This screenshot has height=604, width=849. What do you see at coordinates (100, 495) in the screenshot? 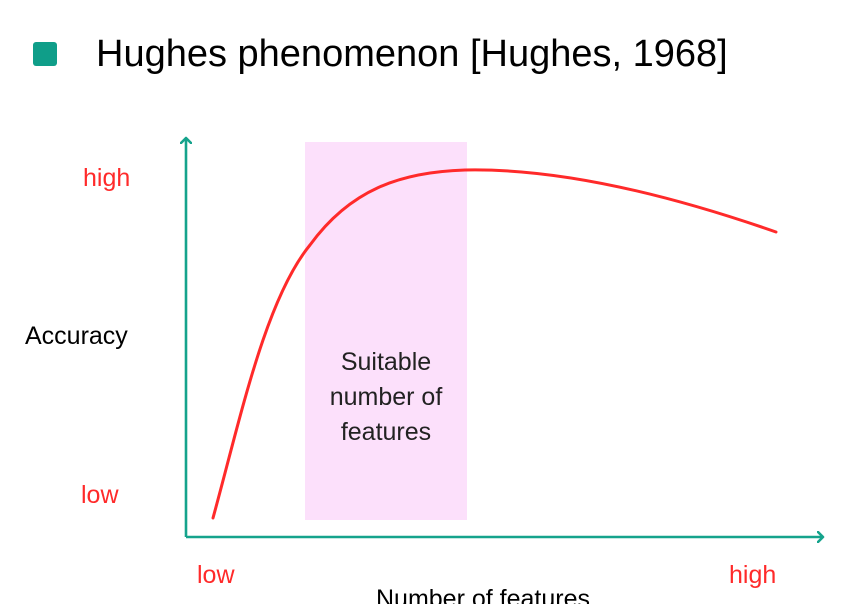
I see `y-low-label: low` at bounding box center [100, 495].